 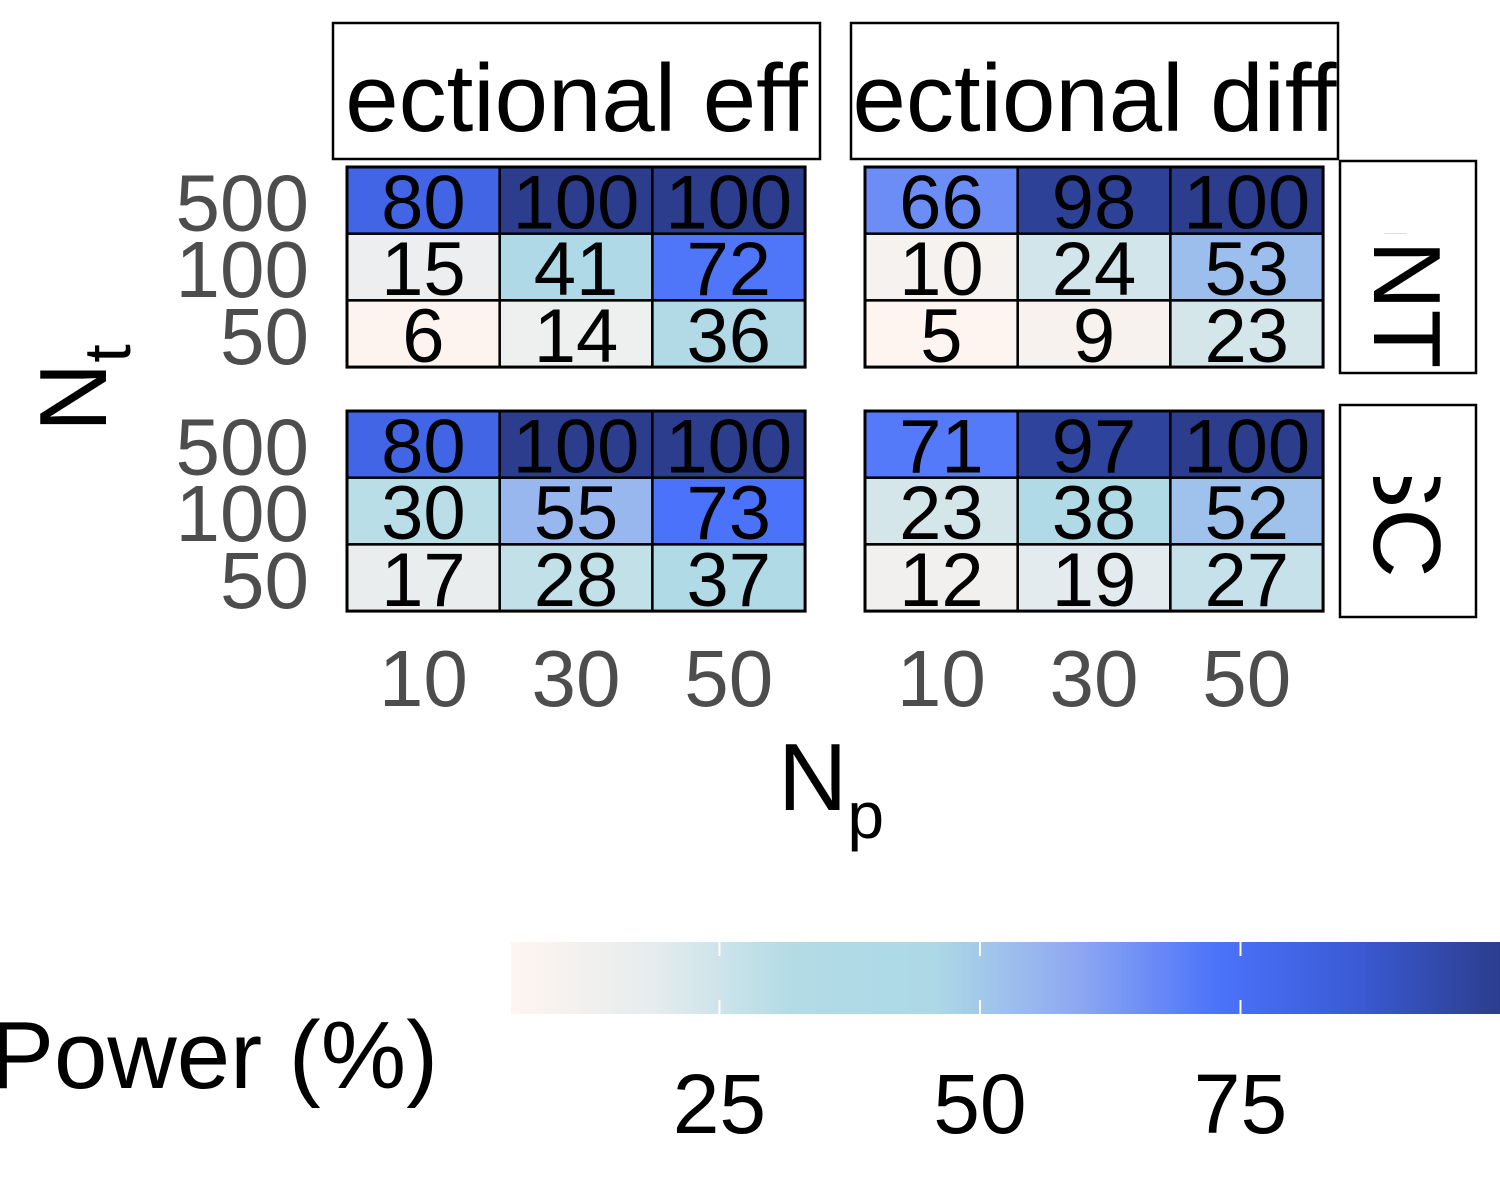 I want to click on cell-label: 41, so click(x=576, y=269).